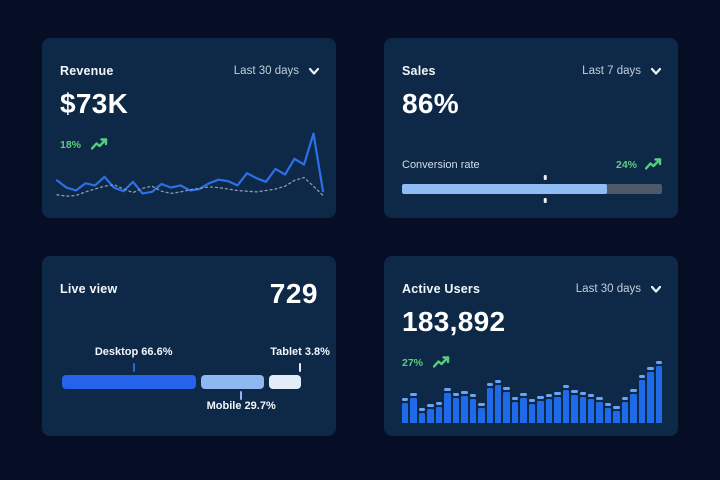 The image size is (720, 480). I want to click on active-users-bar-chart, so click(532, 392).